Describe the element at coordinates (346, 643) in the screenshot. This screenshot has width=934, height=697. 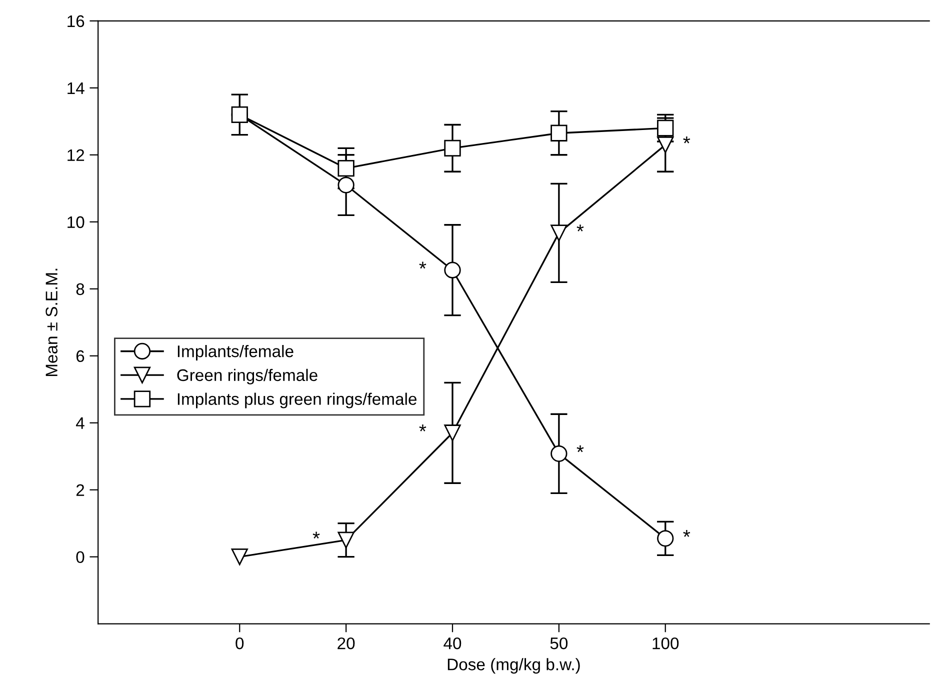
I see `x-tick-label: 20` at that location.